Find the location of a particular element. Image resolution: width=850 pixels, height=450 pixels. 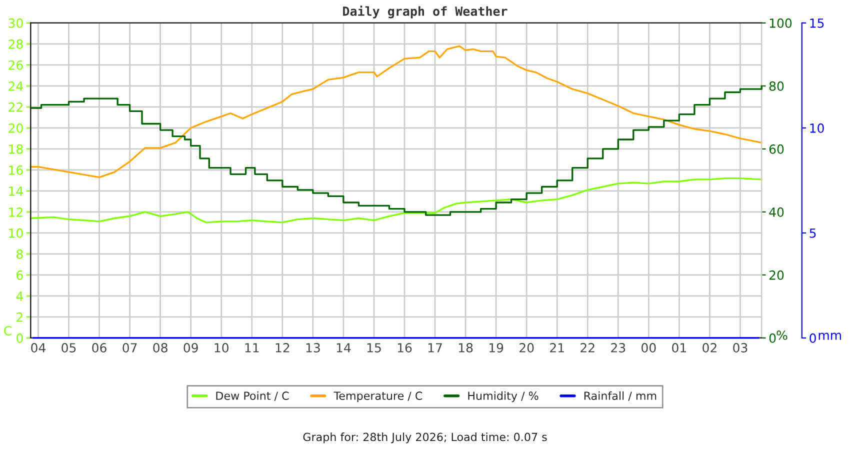

y-tick-label: 0 is located at coordinates (19, 338).